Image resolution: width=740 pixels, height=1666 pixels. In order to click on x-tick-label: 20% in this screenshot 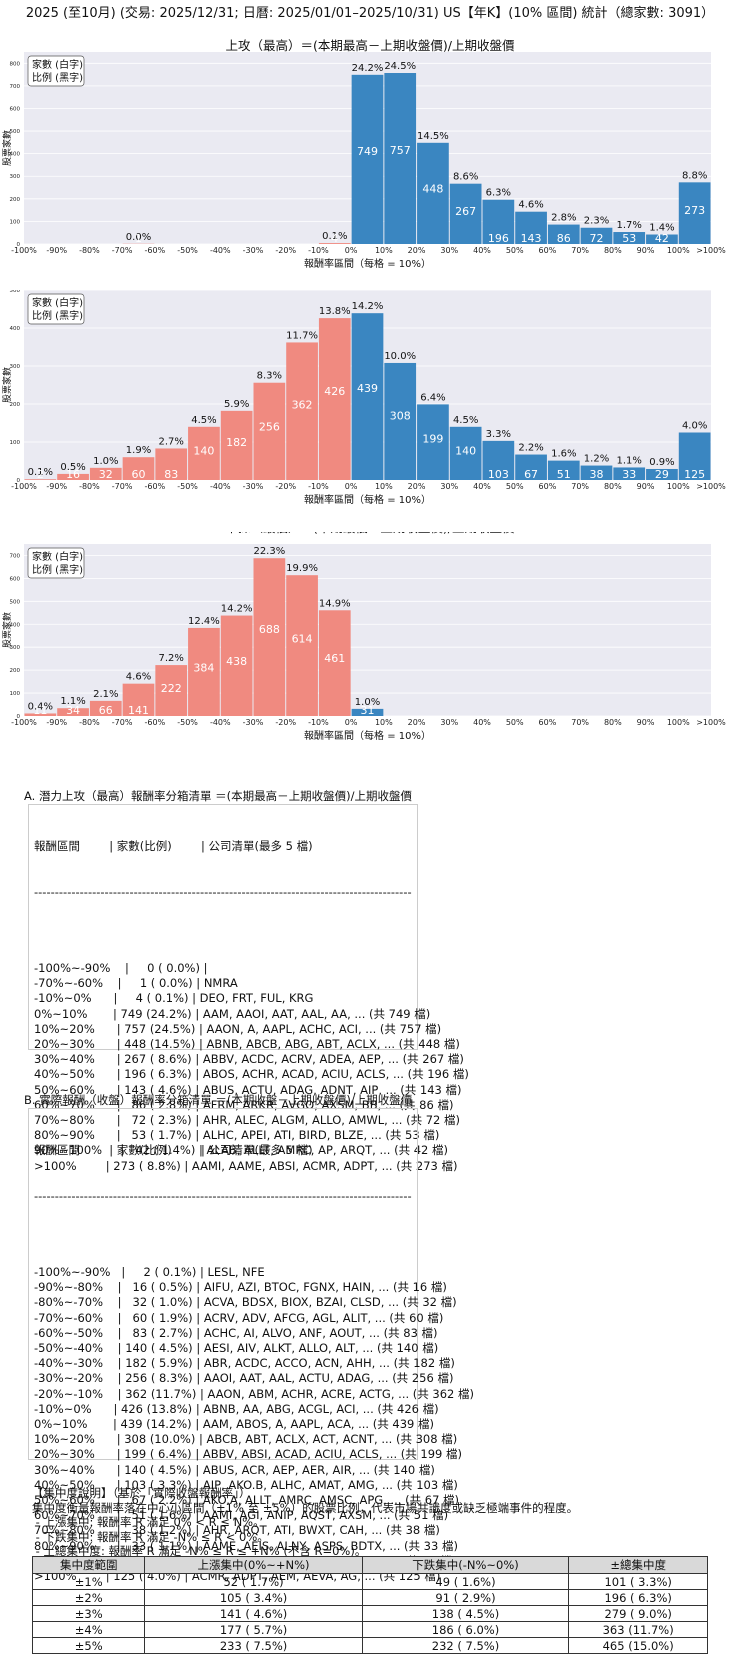, I will do `click(417, 250)`.